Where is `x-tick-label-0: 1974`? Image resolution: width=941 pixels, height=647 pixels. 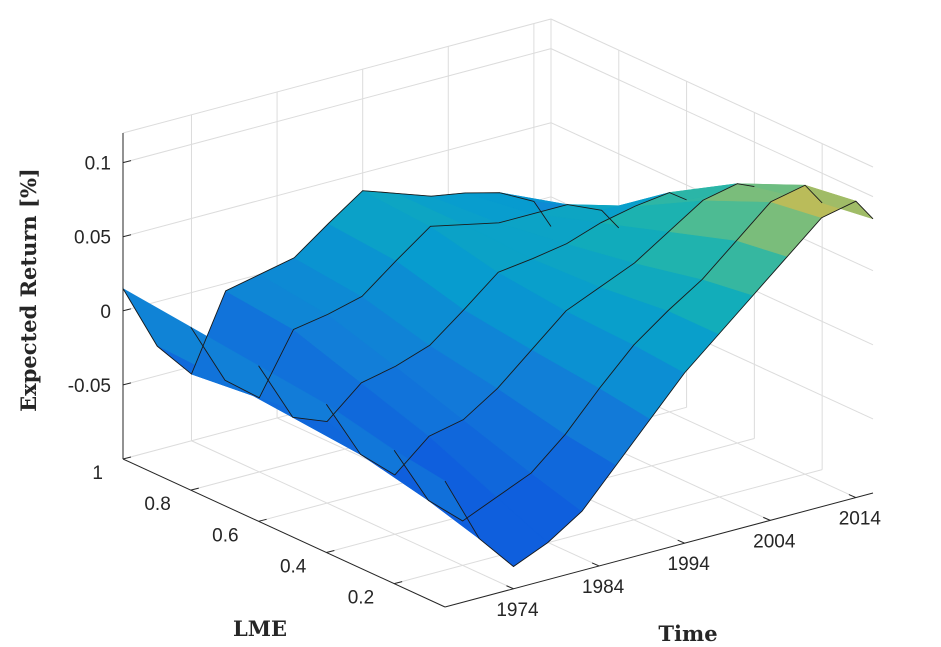
x-tick-label-0: 1974 is located at coordinates (517, 610).